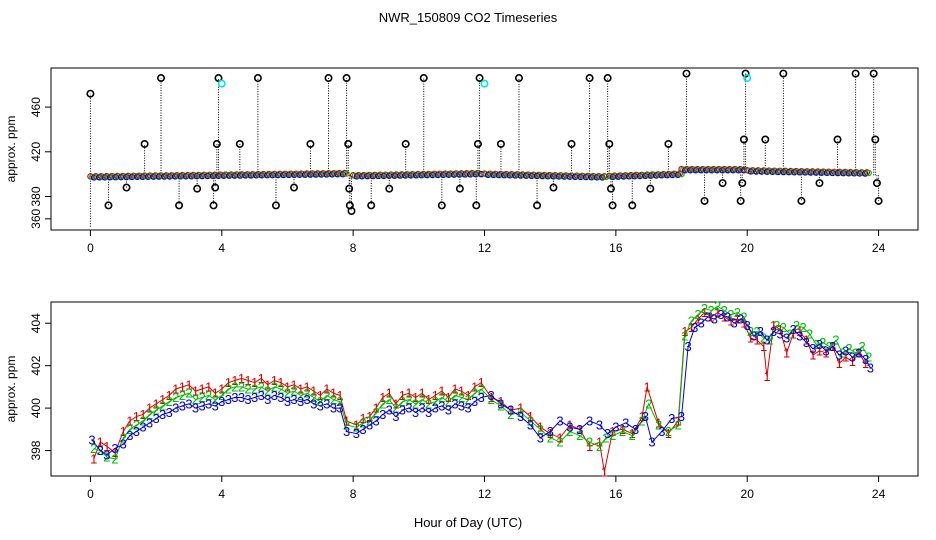 This screenshot has width=936, height=540. Describe the element at coordinates (36, 450) in the screenshot. I see `bottom-y-tick-label: 398` at that location.